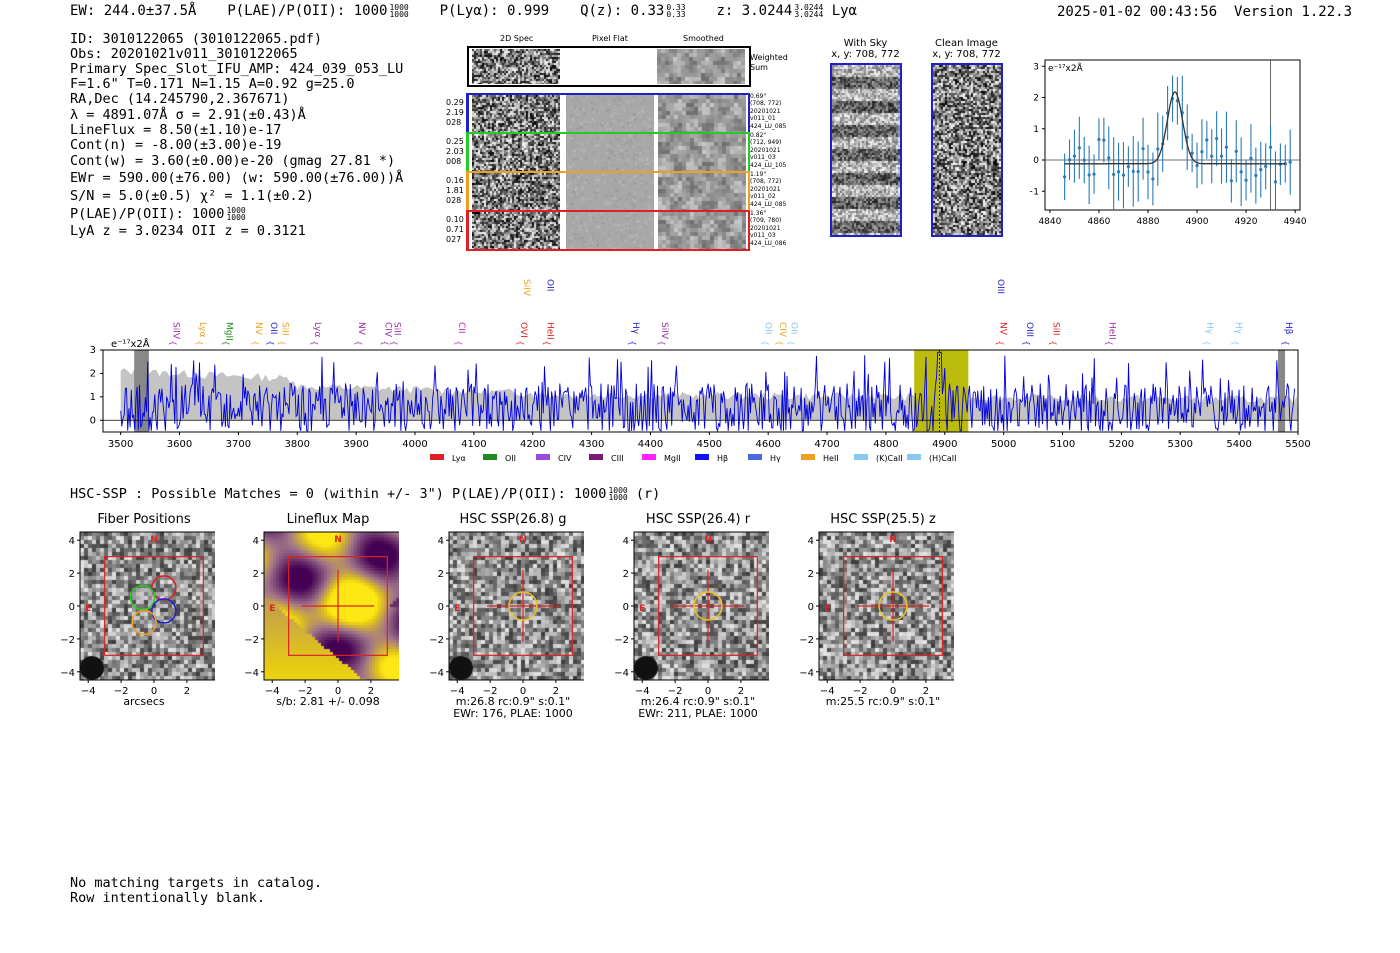 The image size is (1400, 953). What do you see at coordinates (1172, 135) in the screenshot?
I see `zoom-frame` at bounding box center [1172, 135].